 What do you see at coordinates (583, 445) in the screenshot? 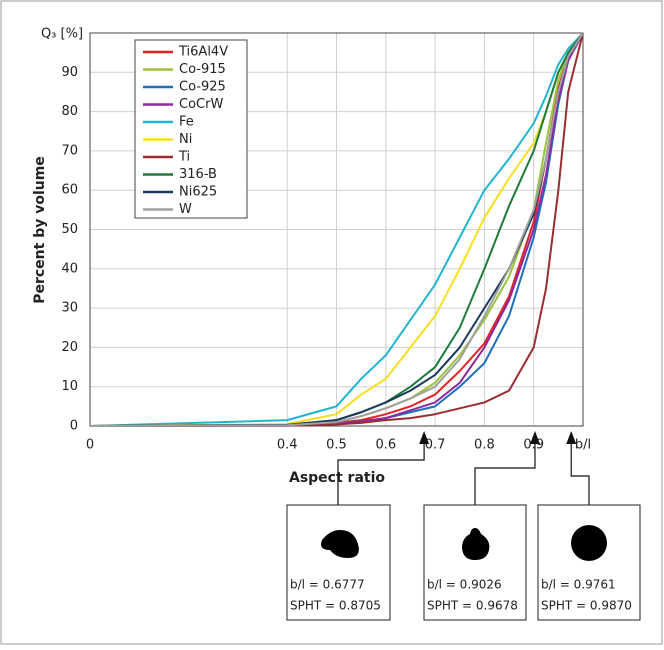
I see `x-tick-label: b/l` at bounding box center [583, 445].